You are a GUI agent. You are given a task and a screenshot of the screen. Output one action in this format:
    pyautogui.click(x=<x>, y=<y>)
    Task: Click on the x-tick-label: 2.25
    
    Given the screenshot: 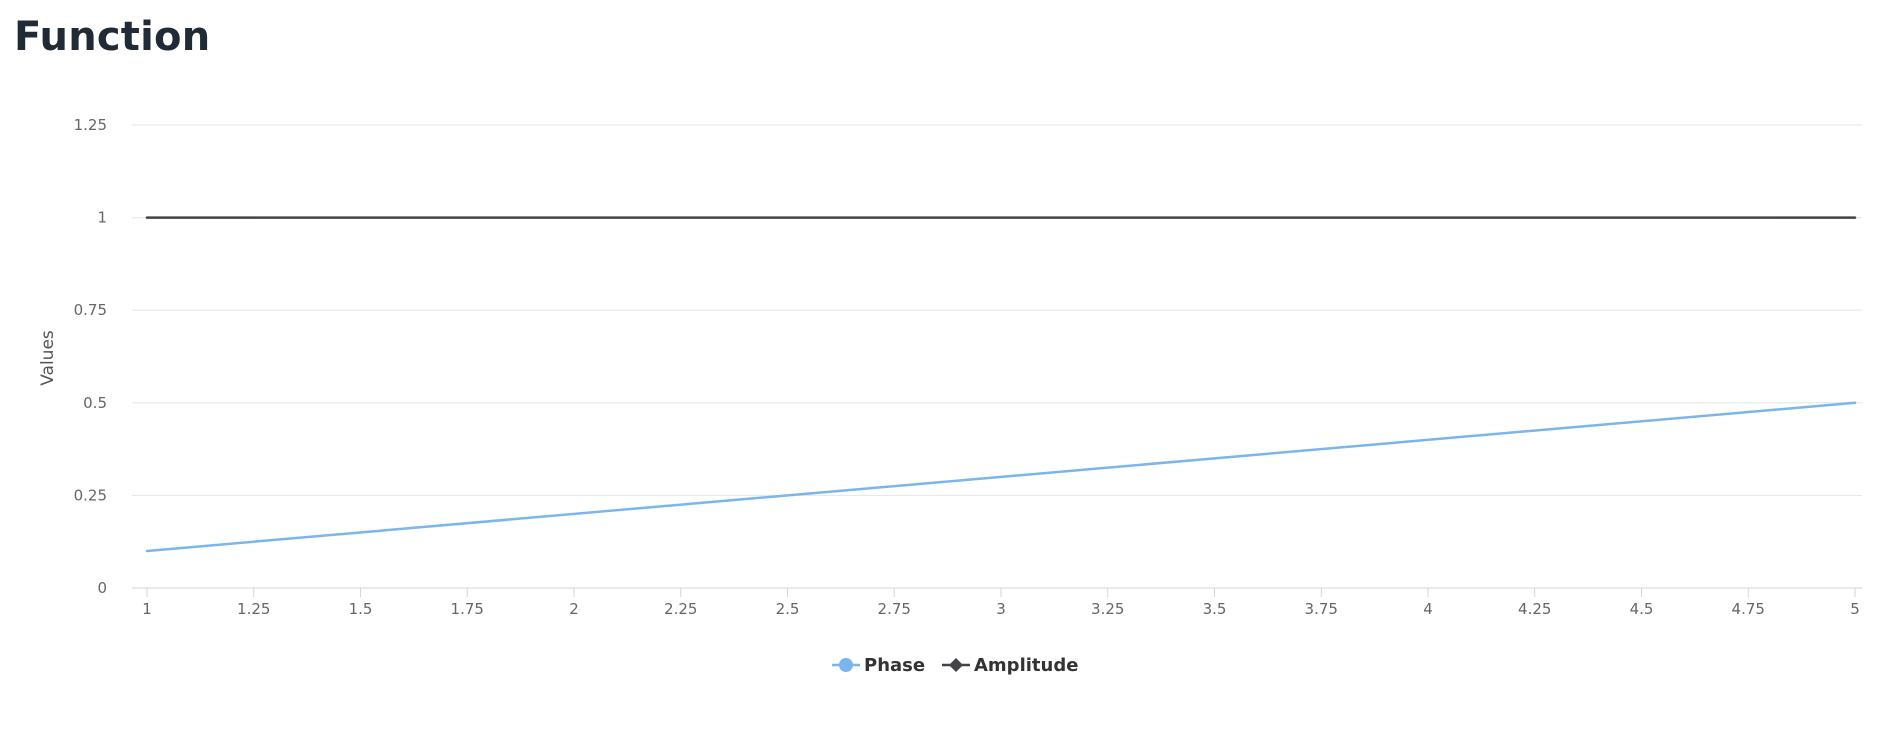 What is the action you would take?
    pyautogui.click(x=680, y=609)
    